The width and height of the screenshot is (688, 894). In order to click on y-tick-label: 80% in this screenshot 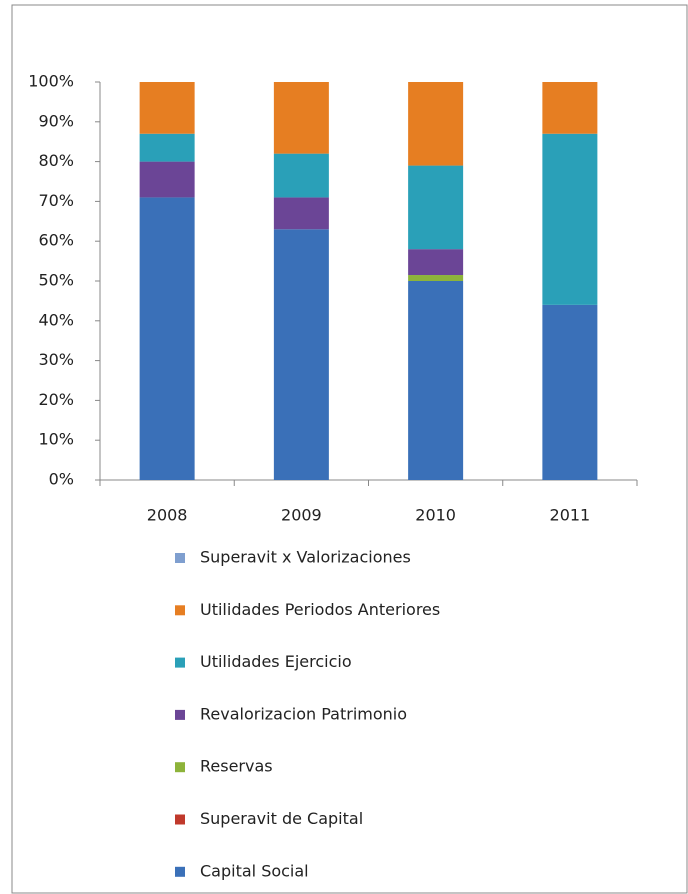, I will do `click(56, 160)`.